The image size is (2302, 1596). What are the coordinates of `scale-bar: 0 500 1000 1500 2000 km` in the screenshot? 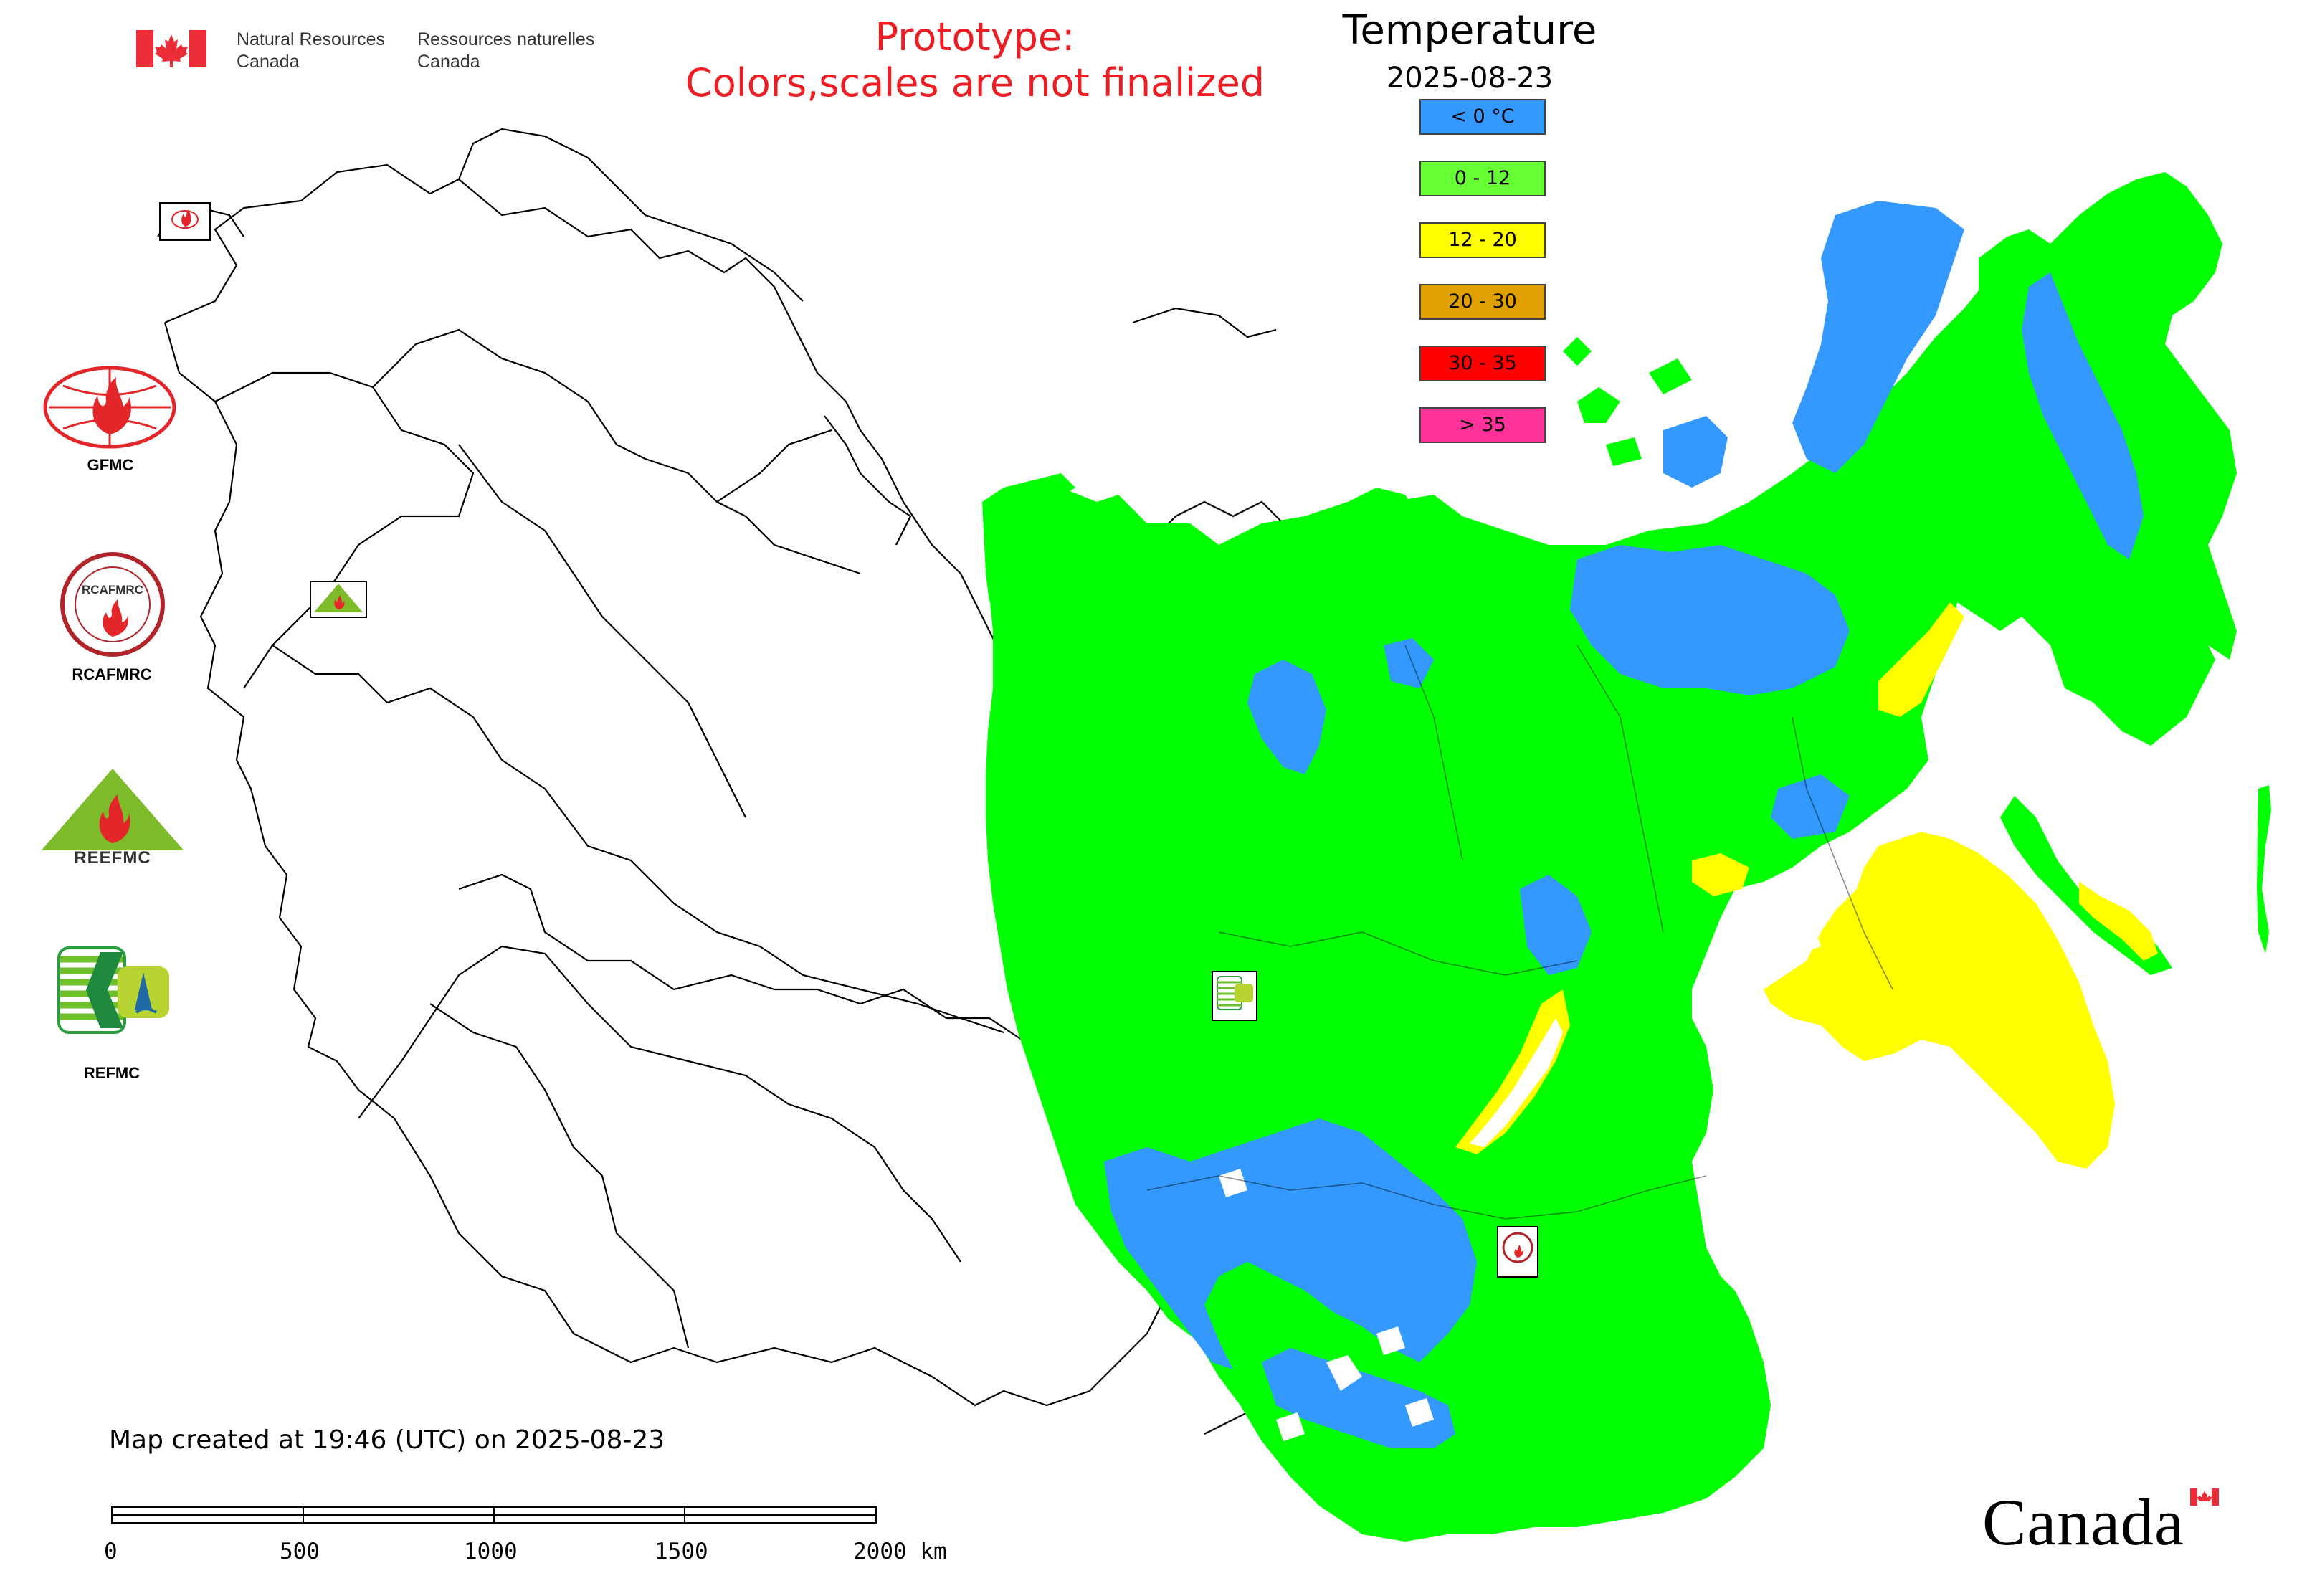 It's located at (538, 1534).